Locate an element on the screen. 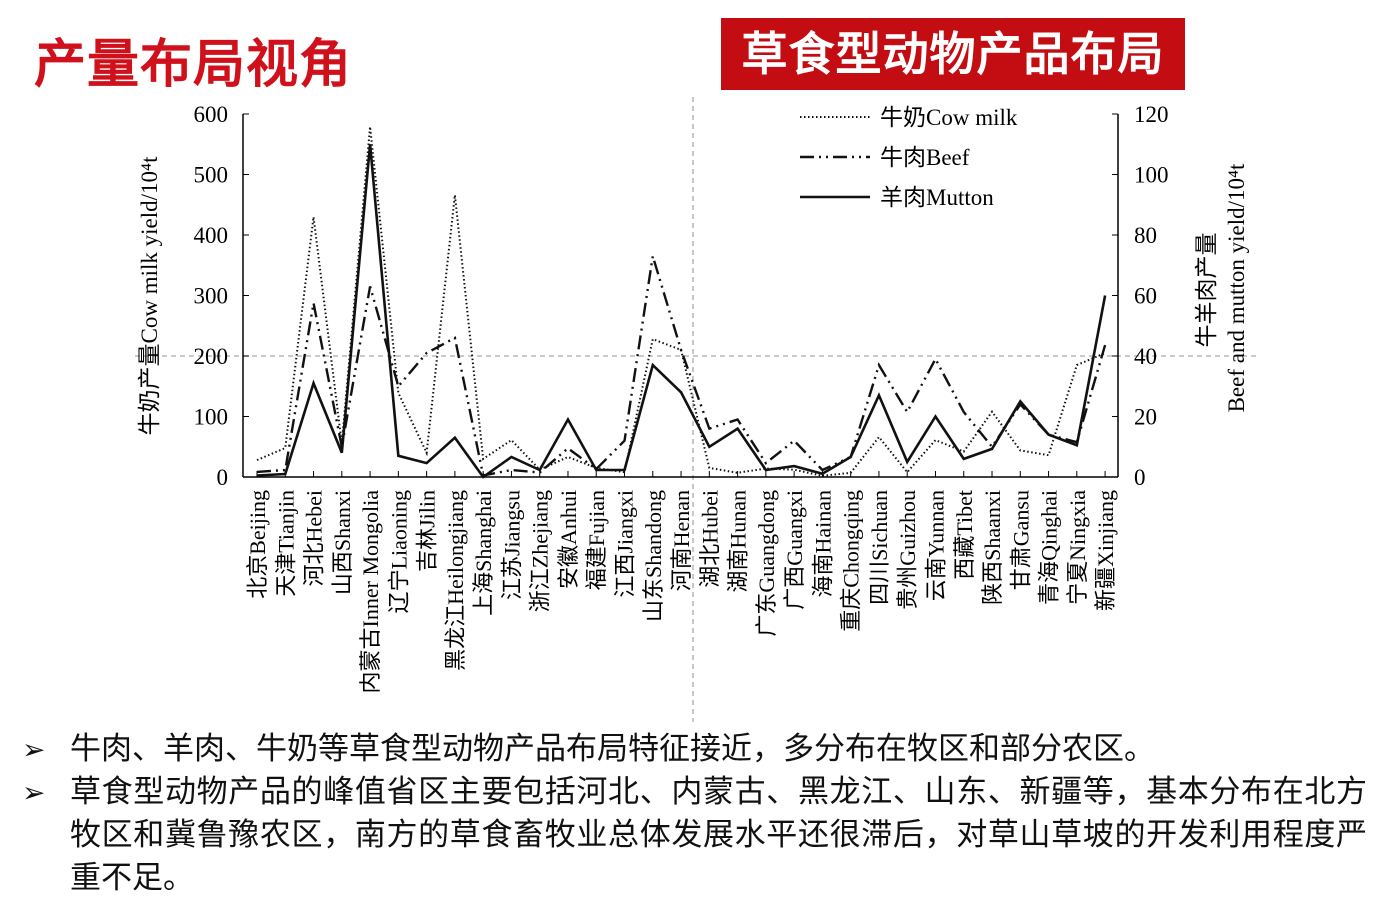  x-tick-label: 重庆Chongqing is located at coordinates (851, 561).